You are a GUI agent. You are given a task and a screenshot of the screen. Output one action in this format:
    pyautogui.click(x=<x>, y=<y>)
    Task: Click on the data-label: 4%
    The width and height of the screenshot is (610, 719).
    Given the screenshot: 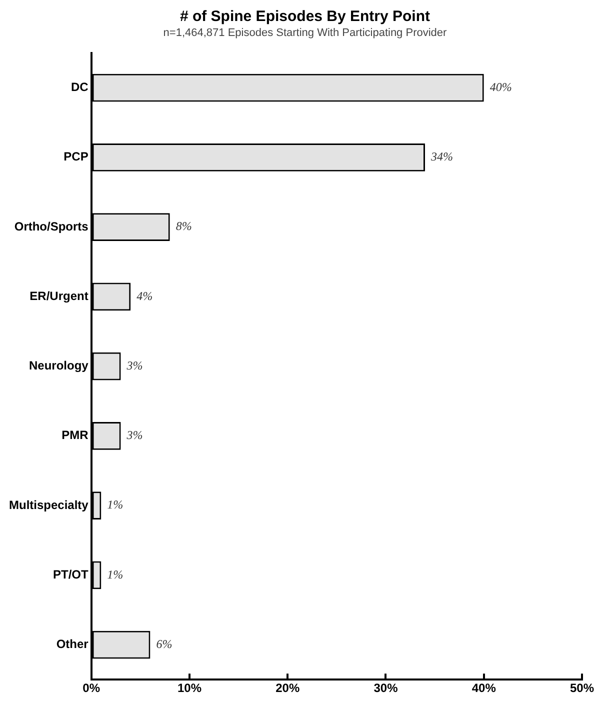 What is the action you would take?
    pyautogui.click(x=144, y=295)
    